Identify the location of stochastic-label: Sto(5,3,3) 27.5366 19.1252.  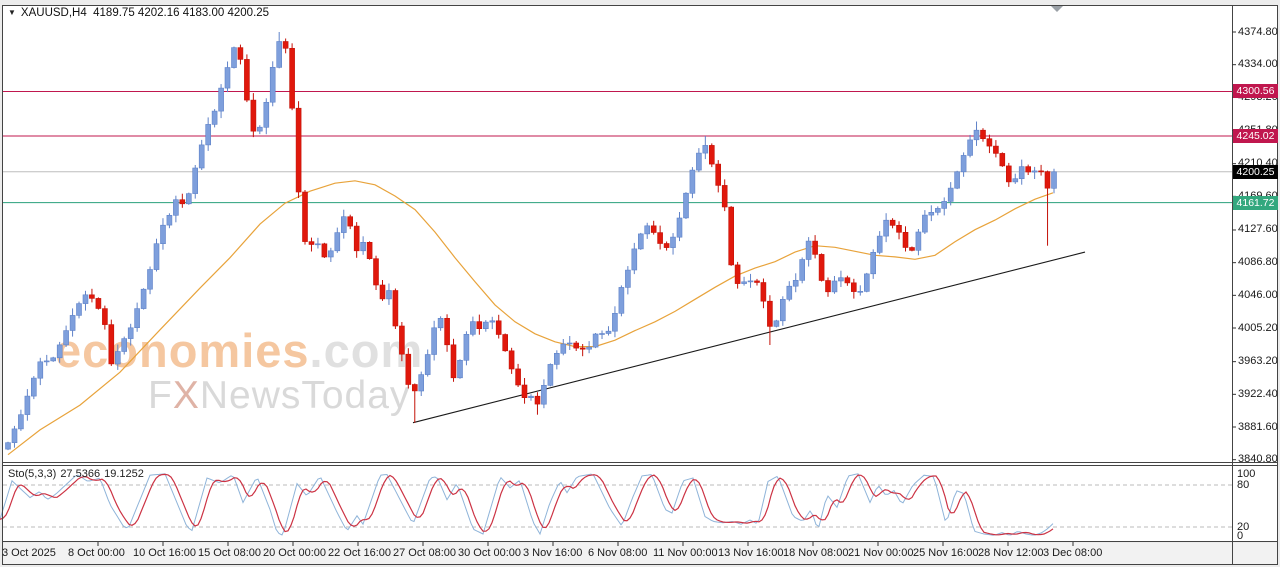
(78, 474).